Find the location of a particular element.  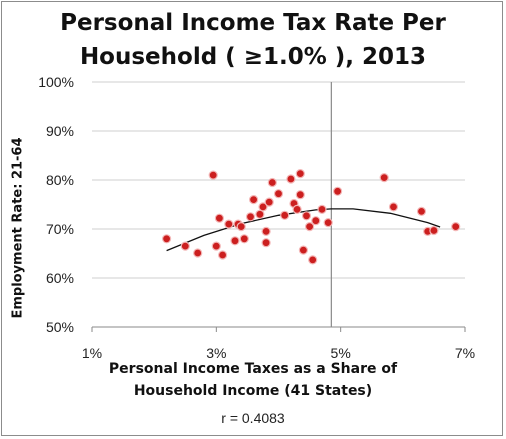

y-tick-label-100: 100% is located at coordinates (56, 82).